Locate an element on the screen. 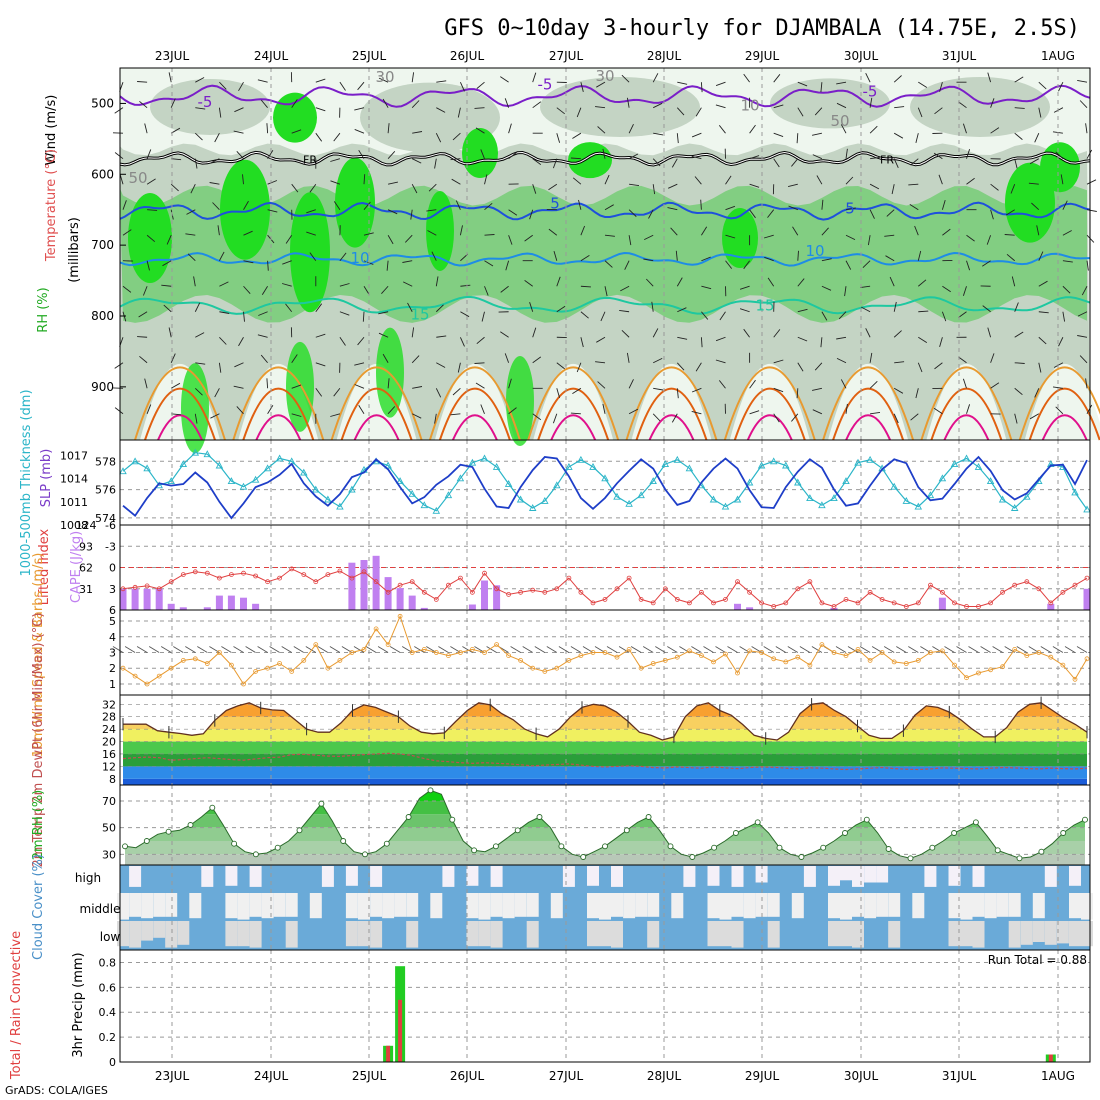 The width and height of the screenshot is (1100, 1100). ylabel-millibars: (millibars) is located at coordinates (74, 250).